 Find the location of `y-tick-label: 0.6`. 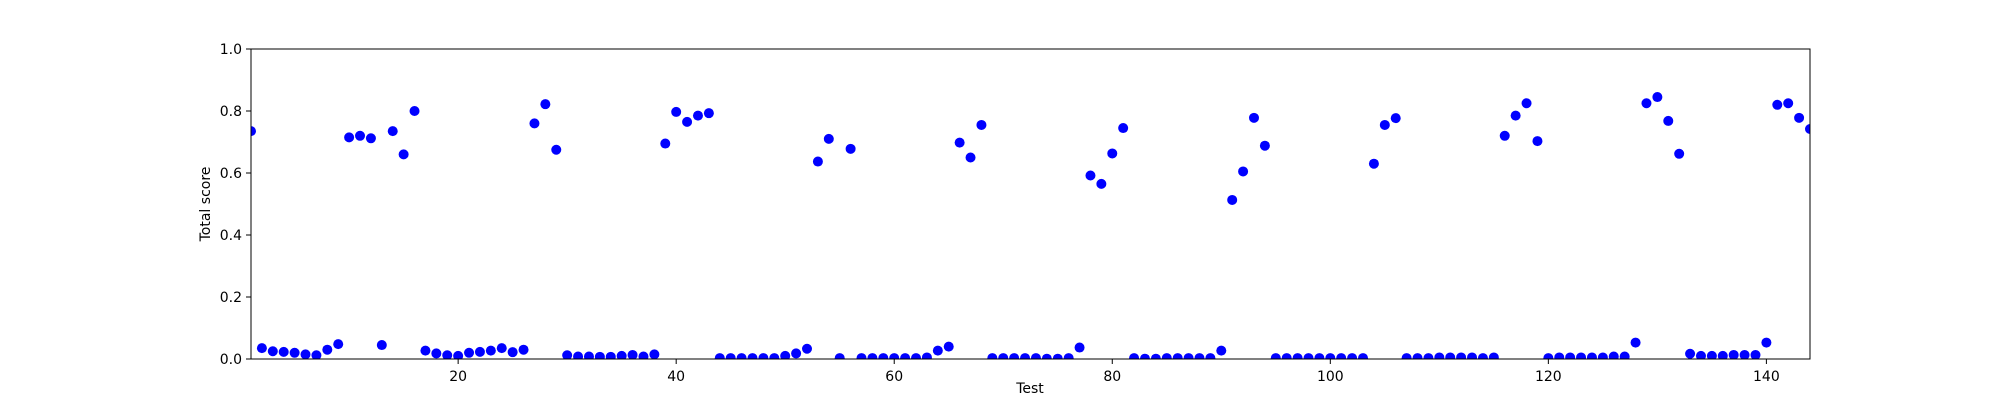

y-tick-label: 0.6 is located at coordinates (231, 174).